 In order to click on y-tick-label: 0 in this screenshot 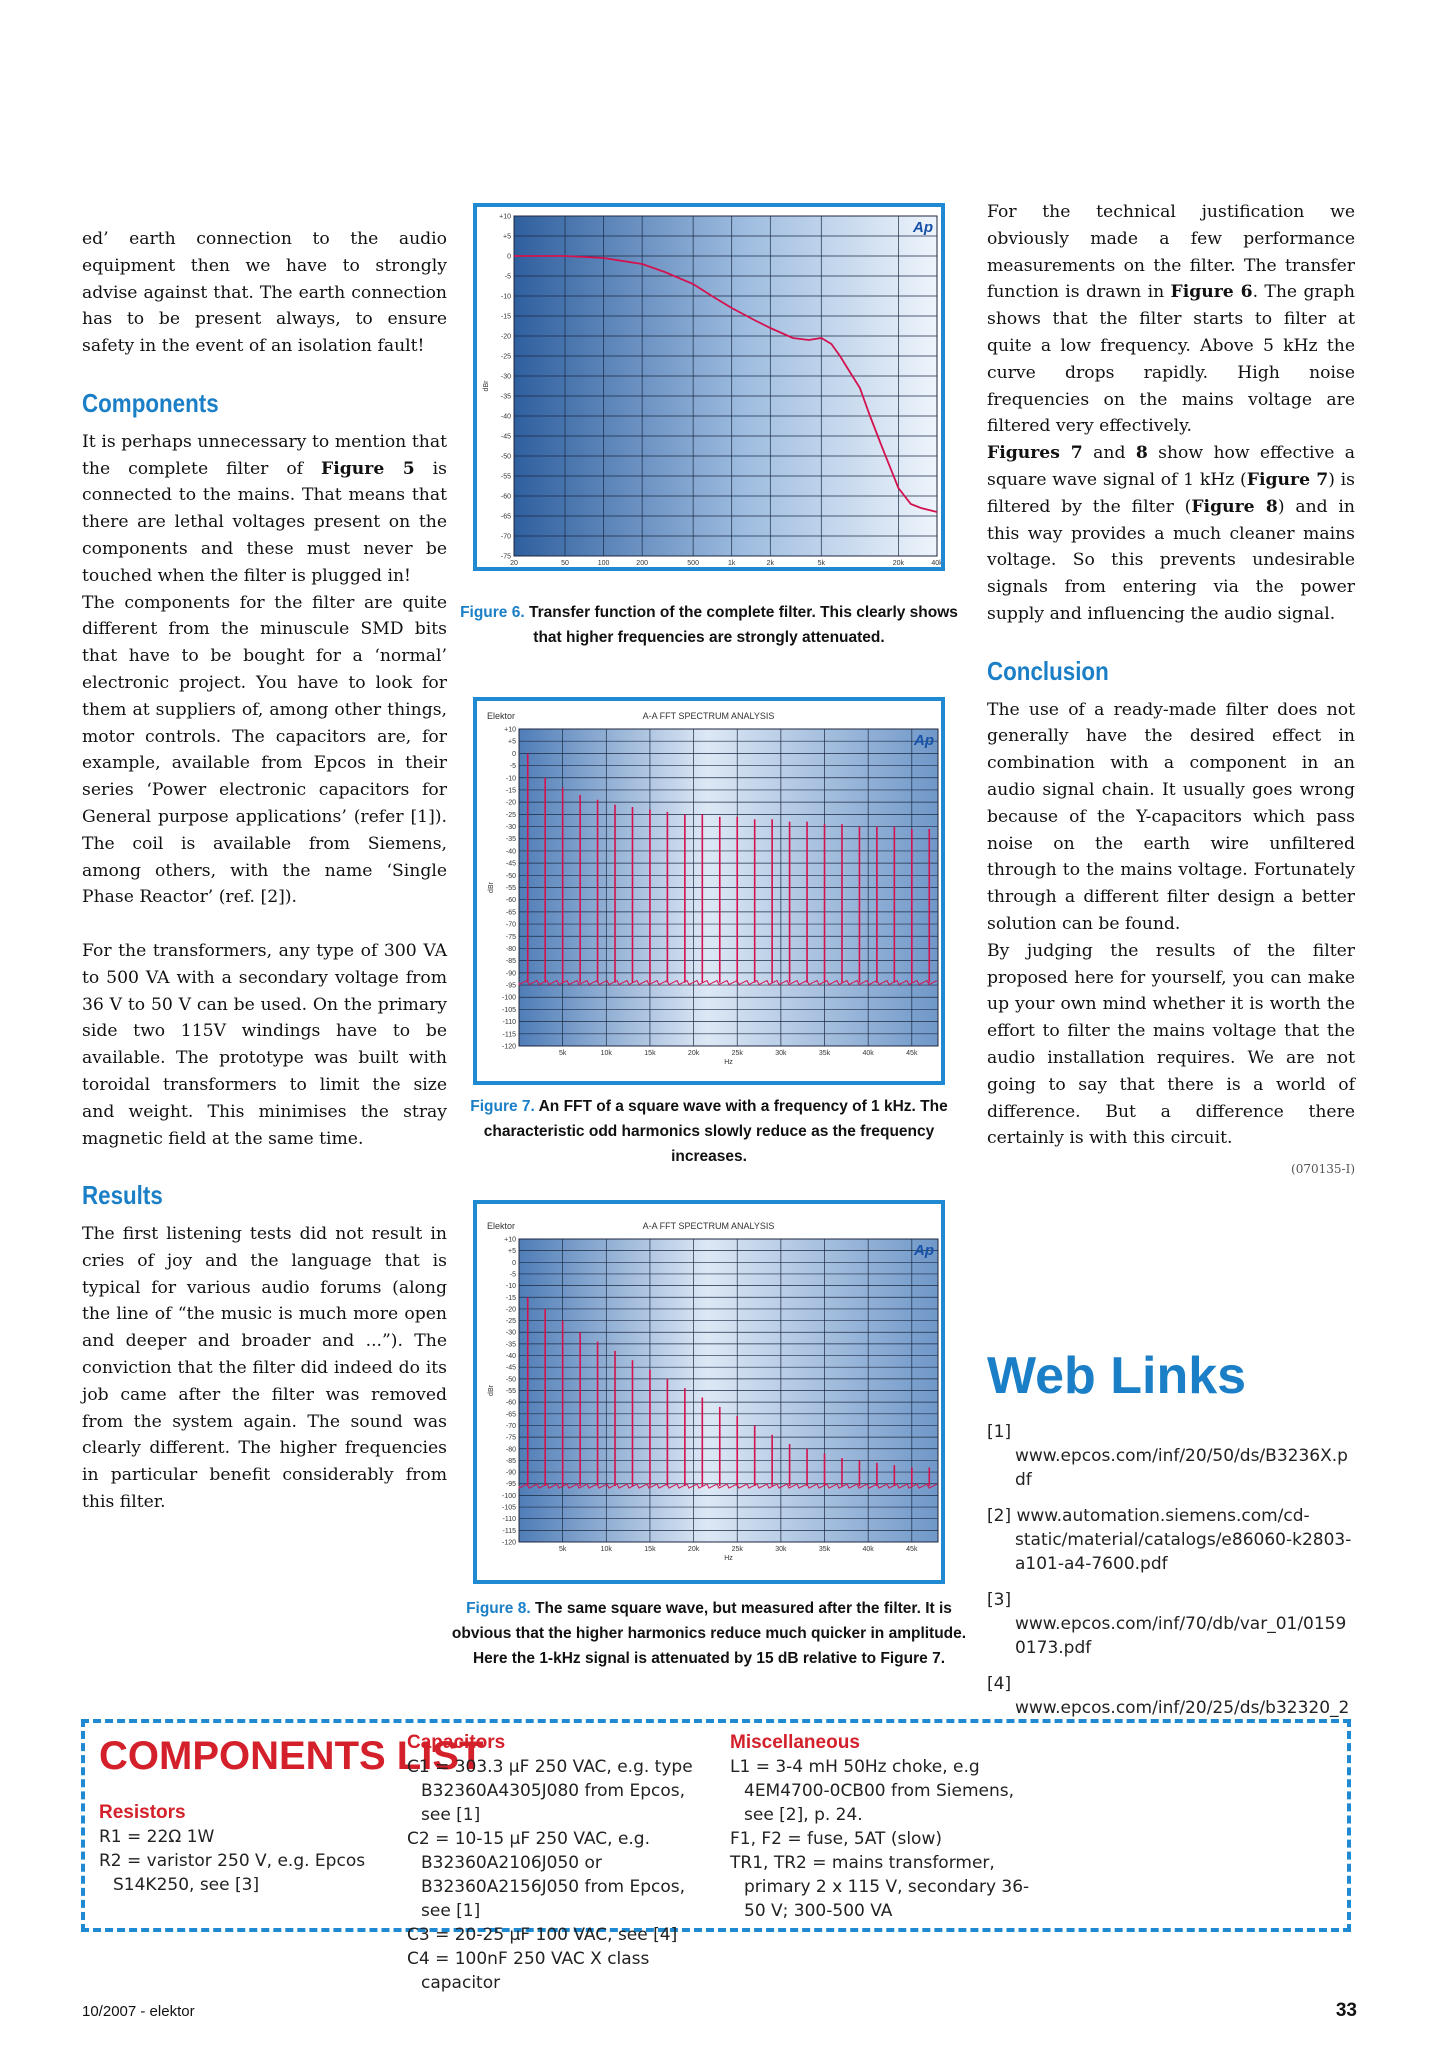, I will do `click(514, 1263)`.